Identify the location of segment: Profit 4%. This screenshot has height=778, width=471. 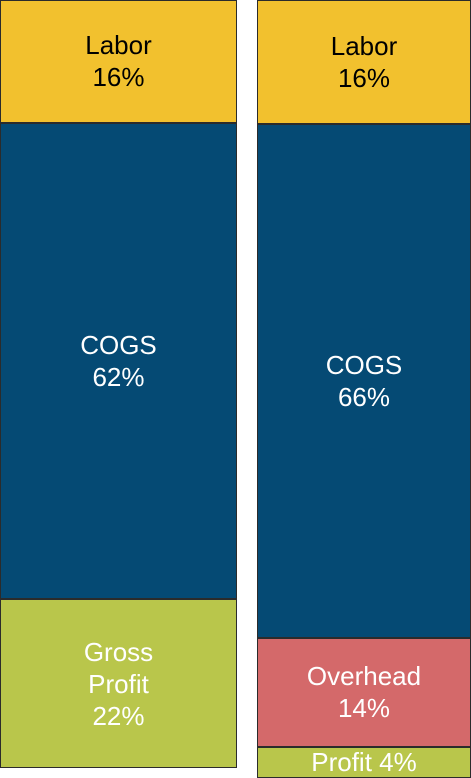
(364, 762).